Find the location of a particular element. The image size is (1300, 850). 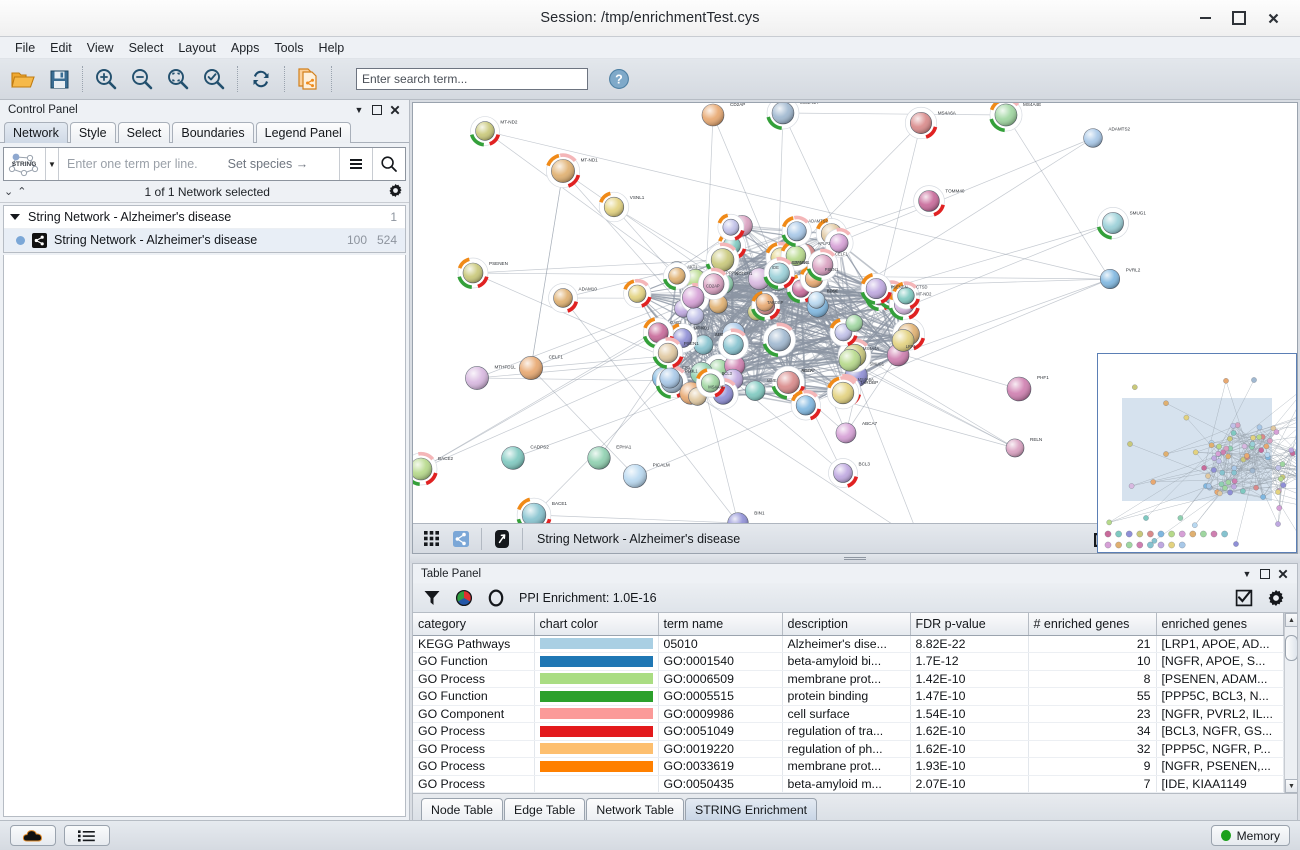

table-vertical-scrollbar: ▲ ▼ is located at coordinates (1290, 703).